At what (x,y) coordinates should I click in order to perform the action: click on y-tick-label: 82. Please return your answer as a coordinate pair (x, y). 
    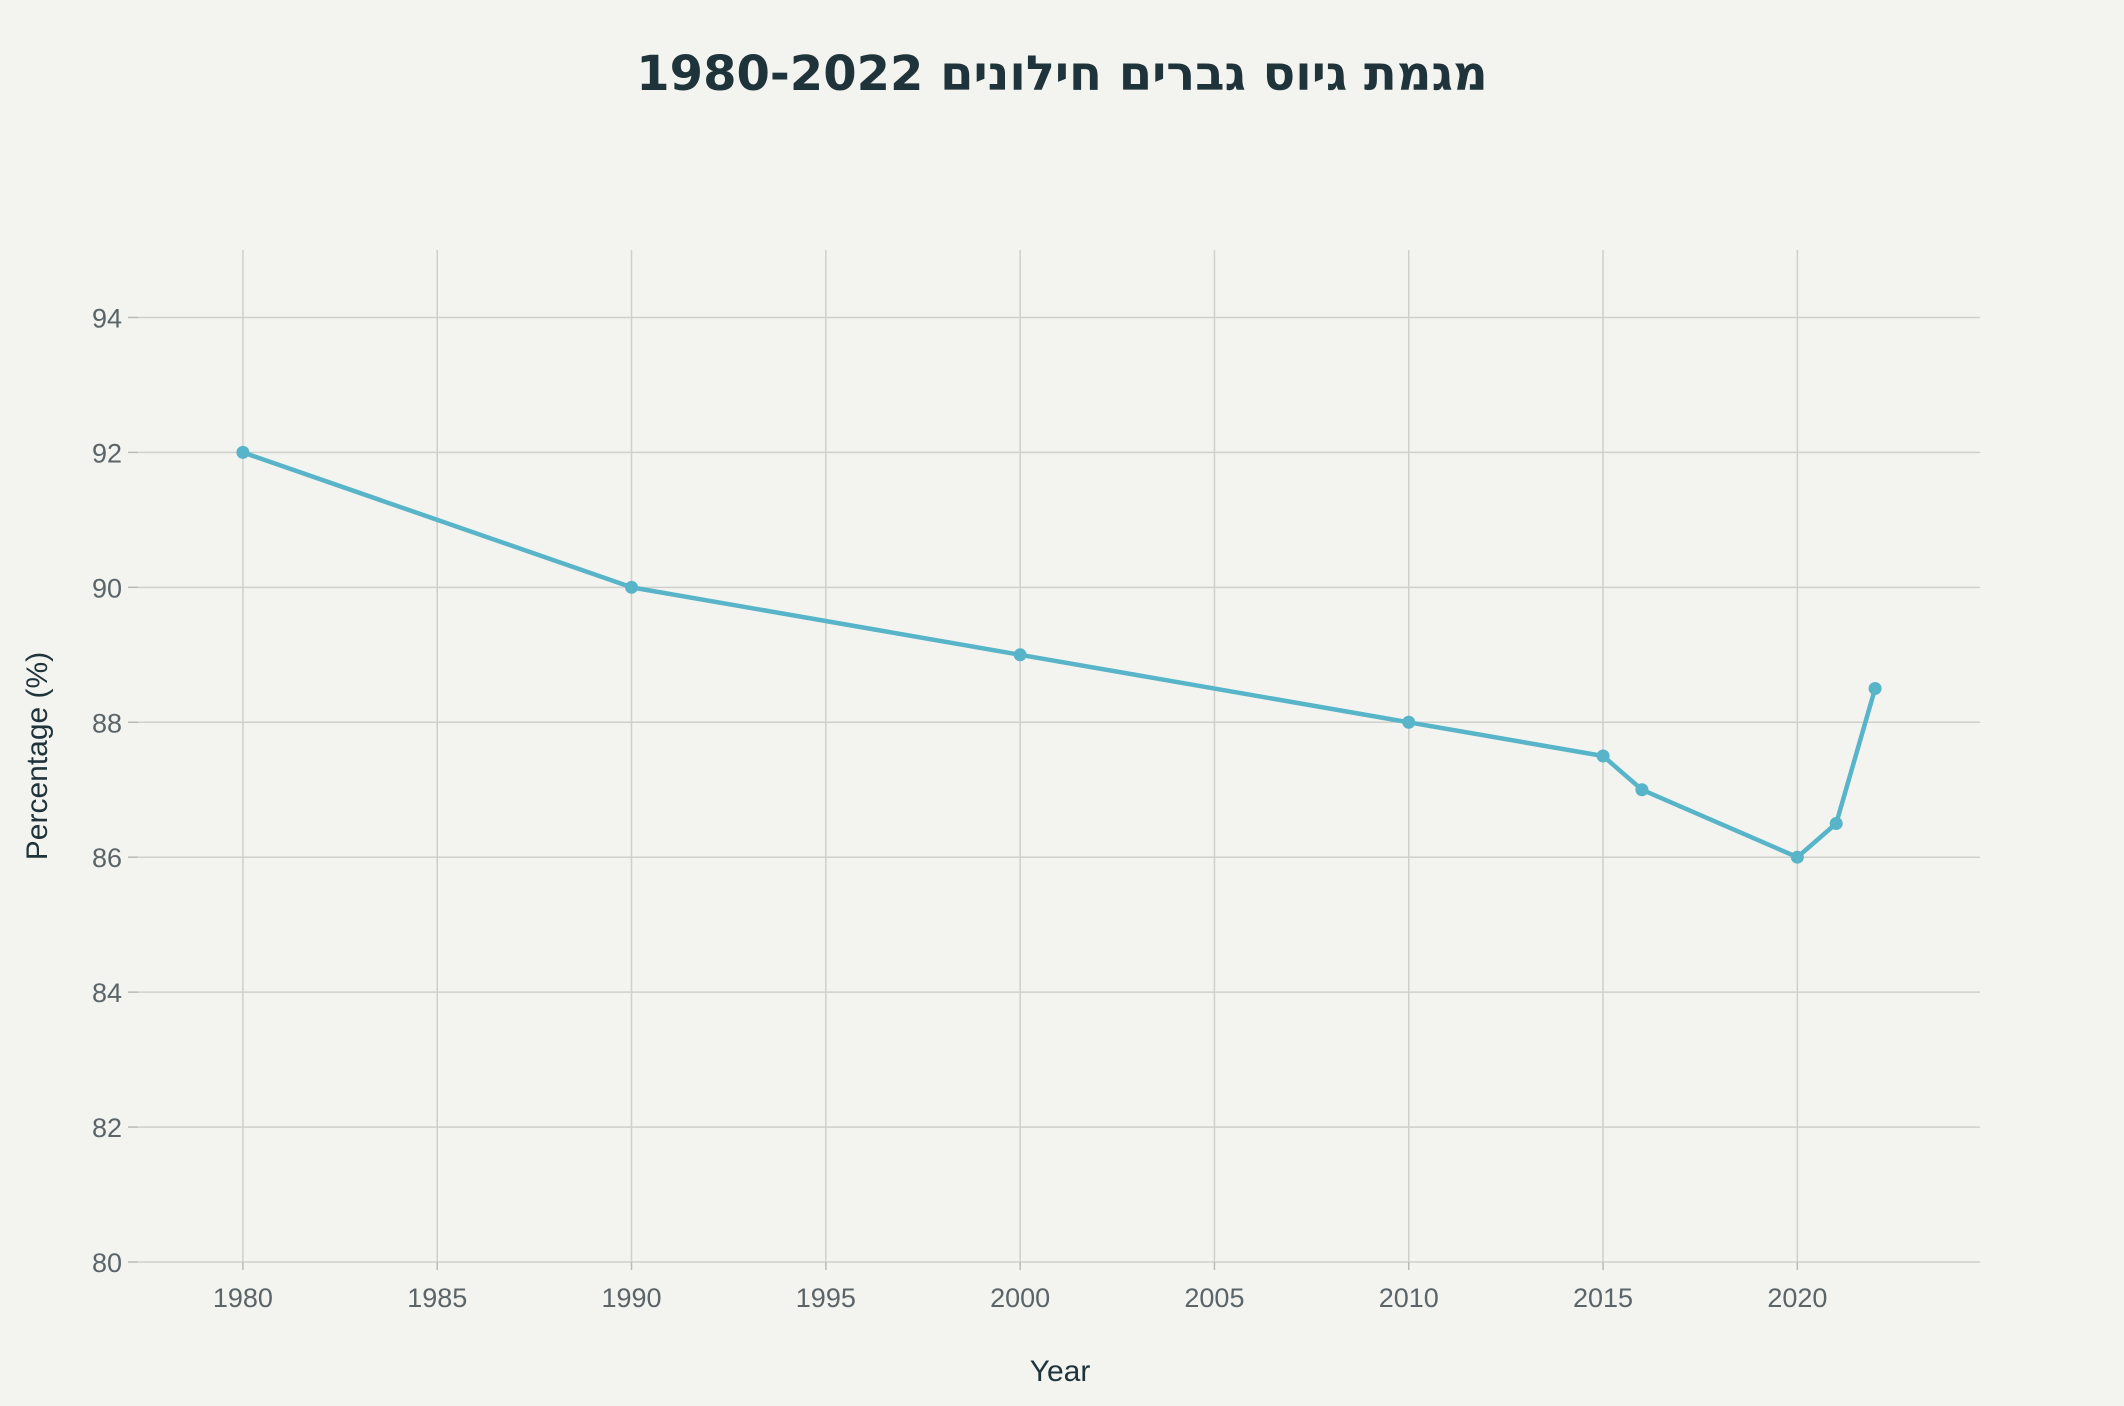
    Looking at the image, I should click on (107, 1128).